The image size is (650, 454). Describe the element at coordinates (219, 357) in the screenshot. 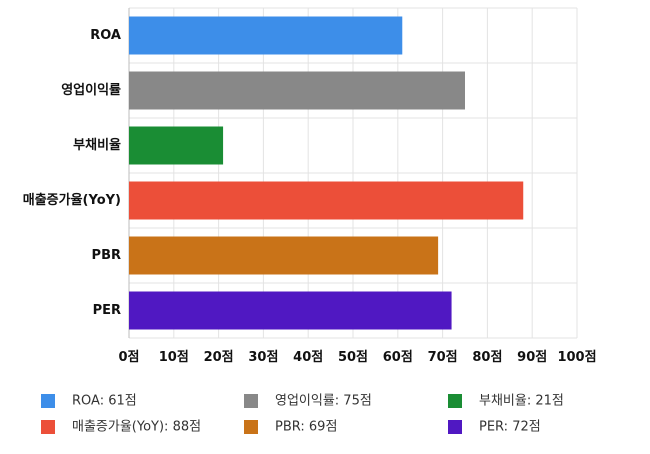

I see `x-tick-label: 20점` at that location.